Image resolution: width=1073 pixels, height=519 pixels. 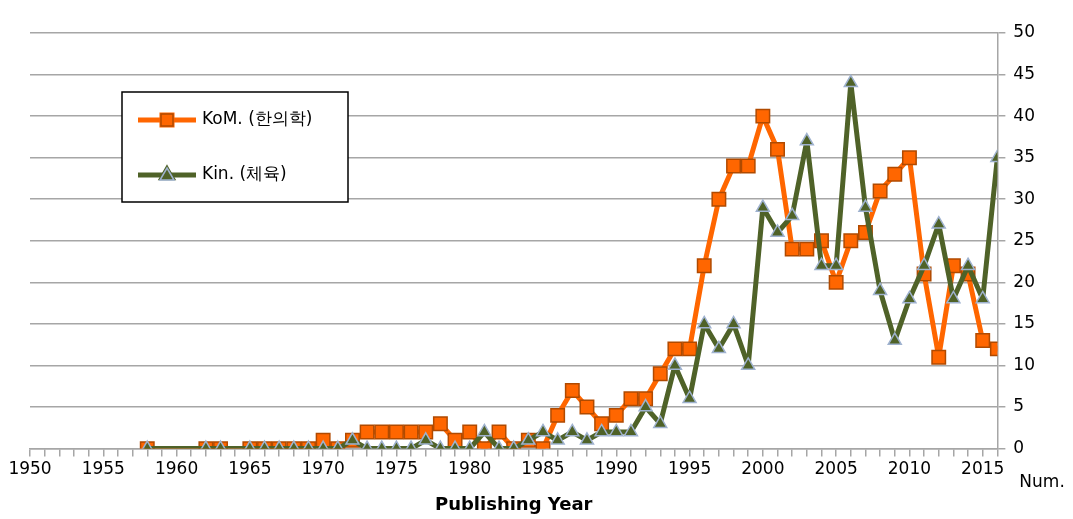 What do you see at coordinates (1024, 72) in the screenshot?
I see `y-tick-label: 45` at bounding box center [1024, 72].